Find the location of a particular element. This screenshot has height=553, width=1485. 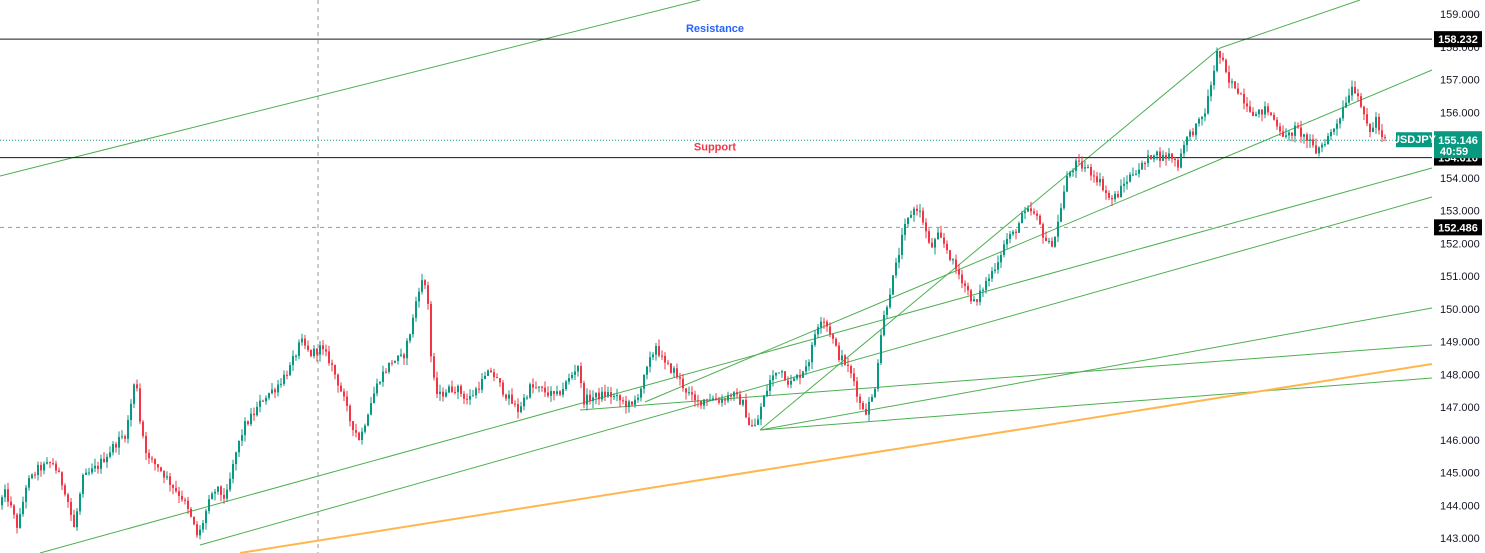

y-tick-label-15: 144.000 is located at coordinates (1460, 506).